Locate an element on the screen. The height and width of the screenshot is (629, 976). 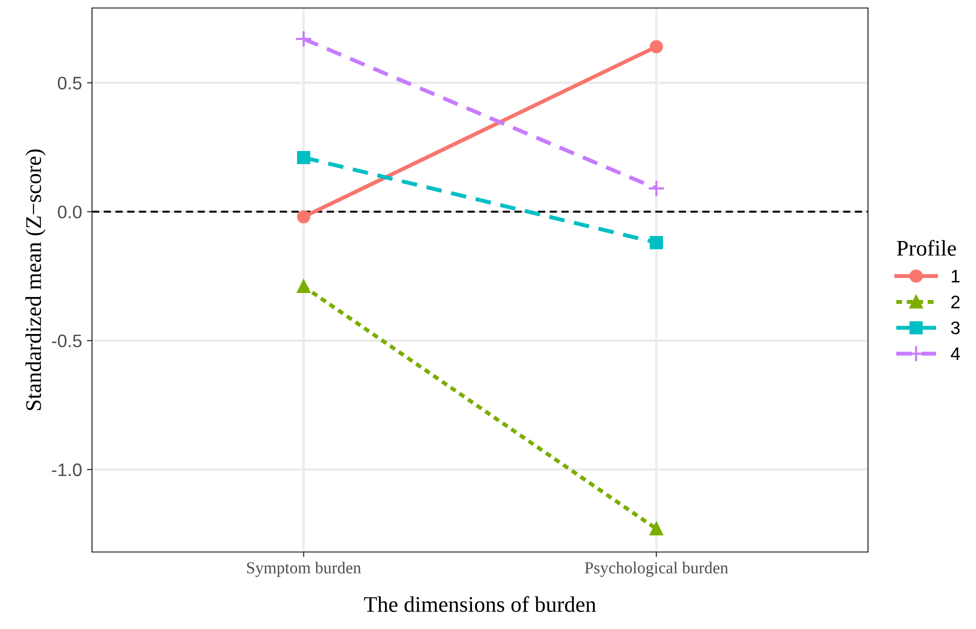
y-tick-label: -1.0 is located at coordinates (67, 469).